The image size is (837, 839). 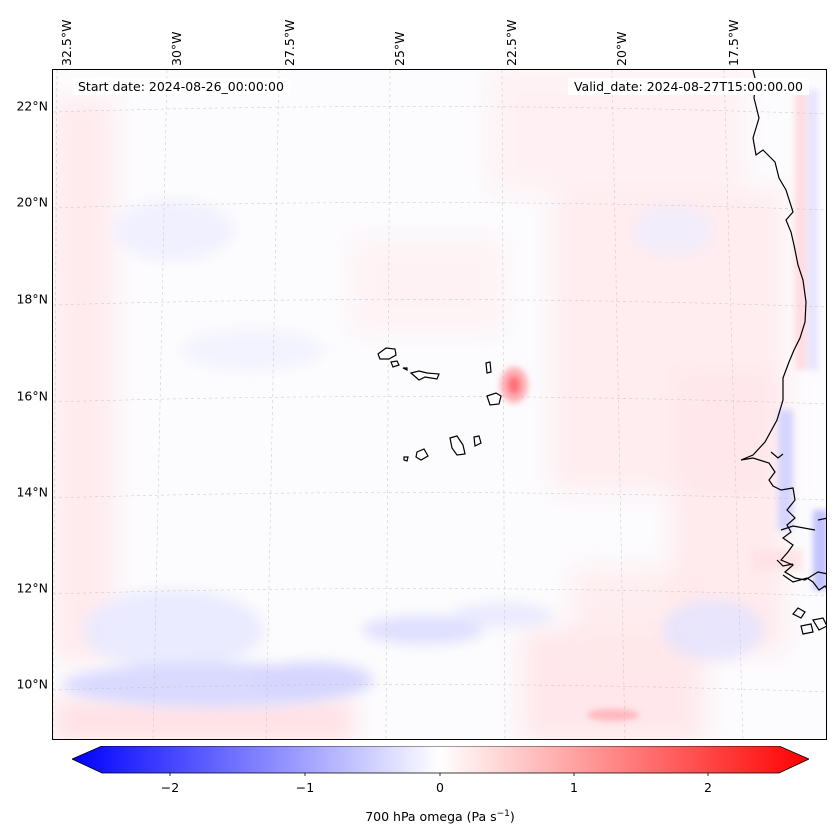 I want to click on island-maio, so click(x=477, y=441).